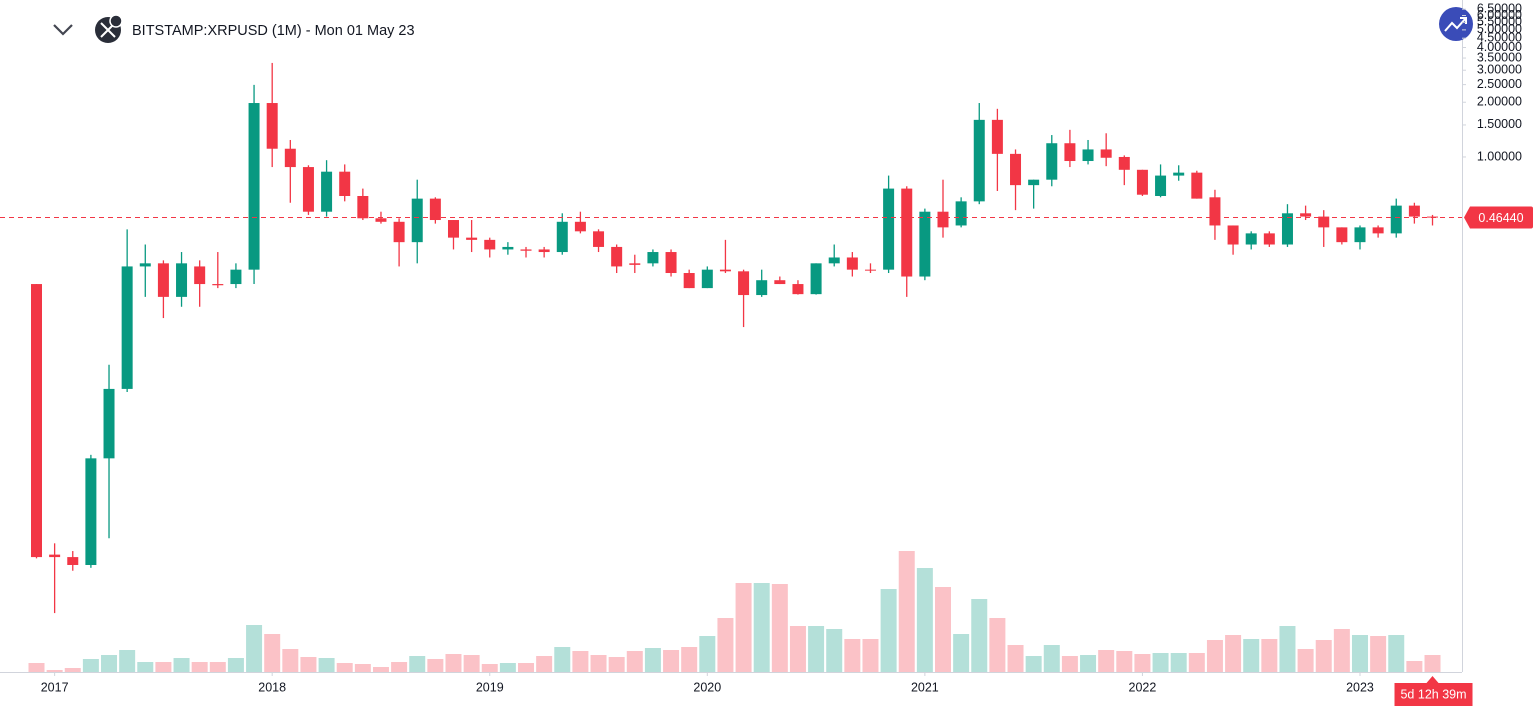  Describe the element at coordinates (1433, 694) in the screenshot. I see `countdown-label: 5d 12h 39m` at that location.